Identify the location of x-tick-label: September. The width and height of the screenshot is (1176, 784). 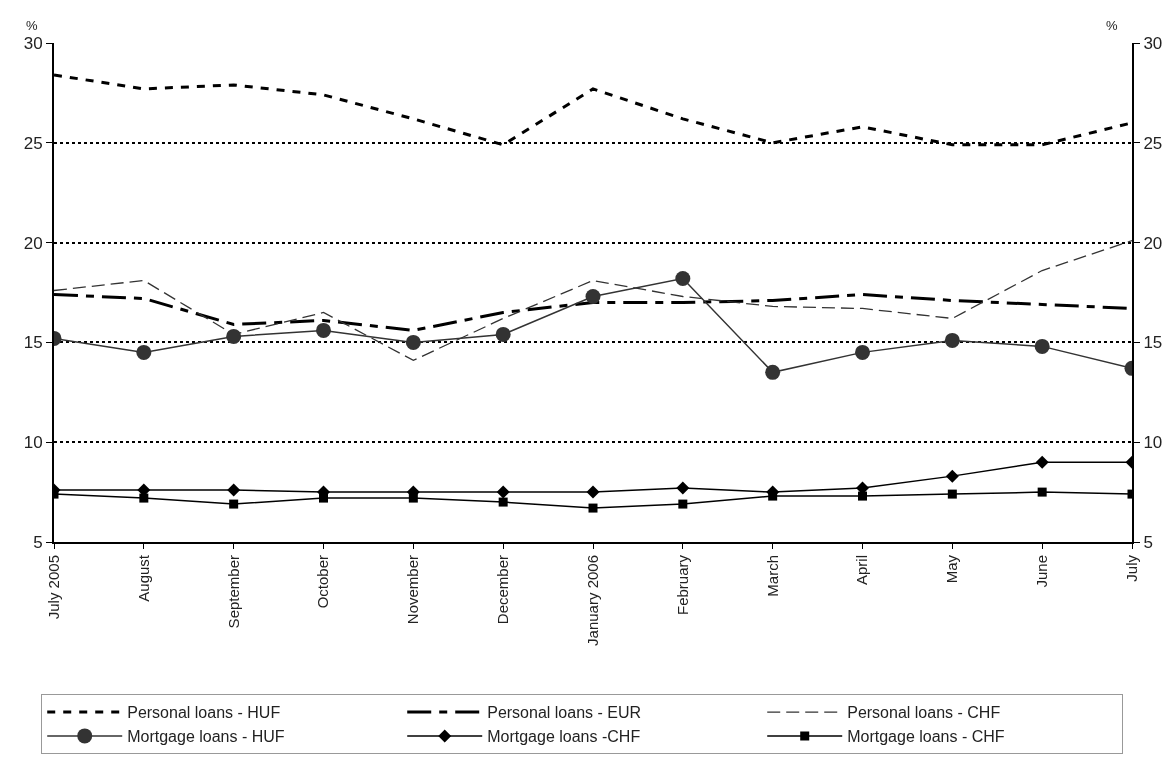
(233, 592).